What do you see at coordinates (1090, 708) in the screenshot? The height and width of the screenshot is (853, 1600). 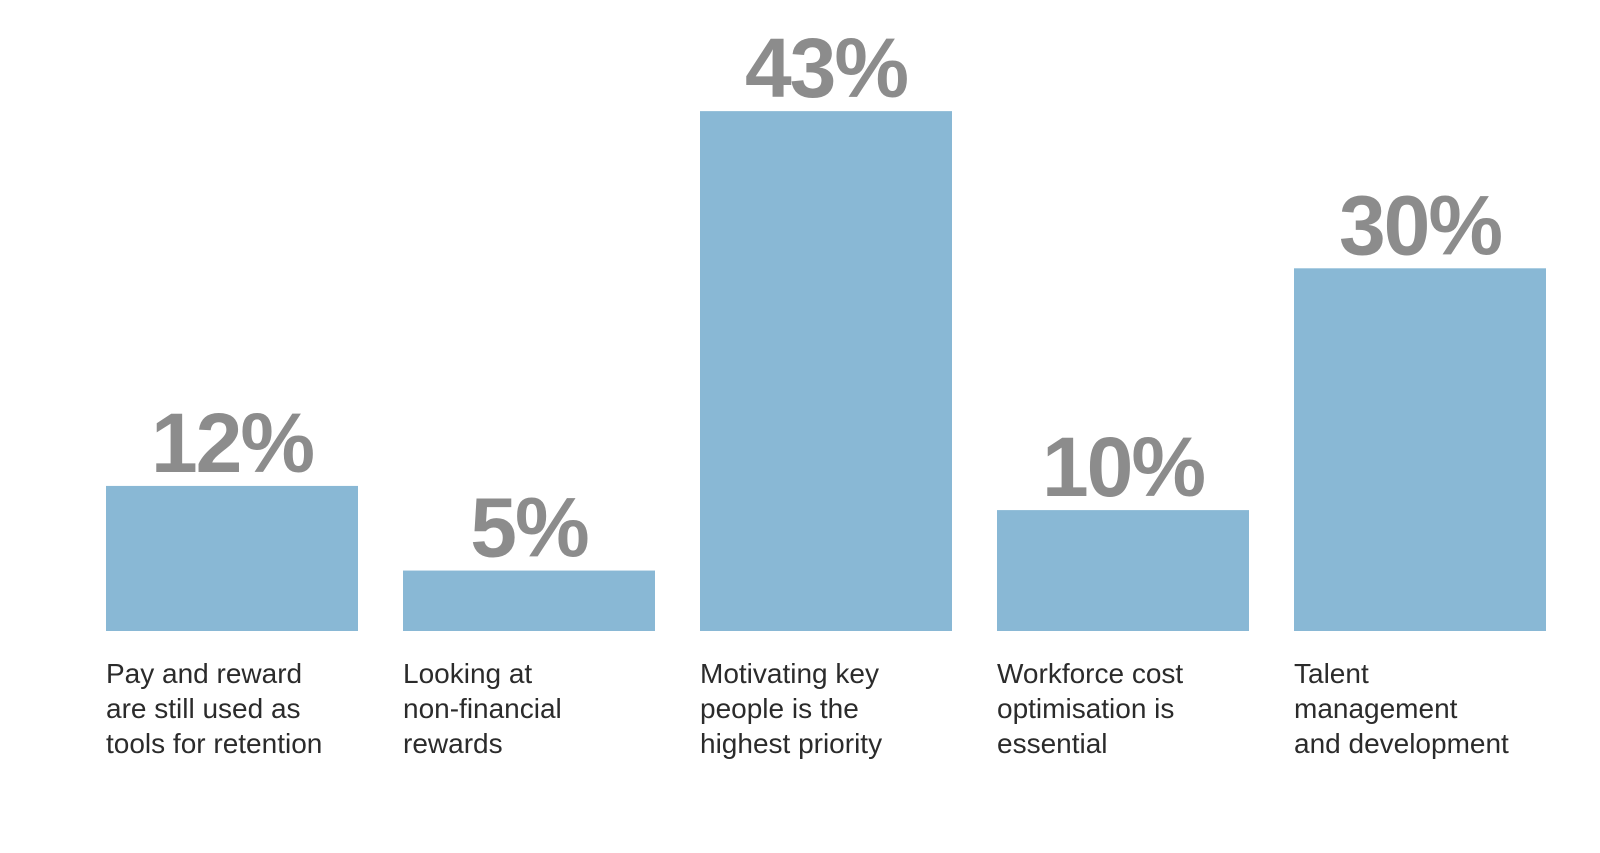 I see `category-label: Workforce cost optimisation is essential` at bounding box center [1090, 708].